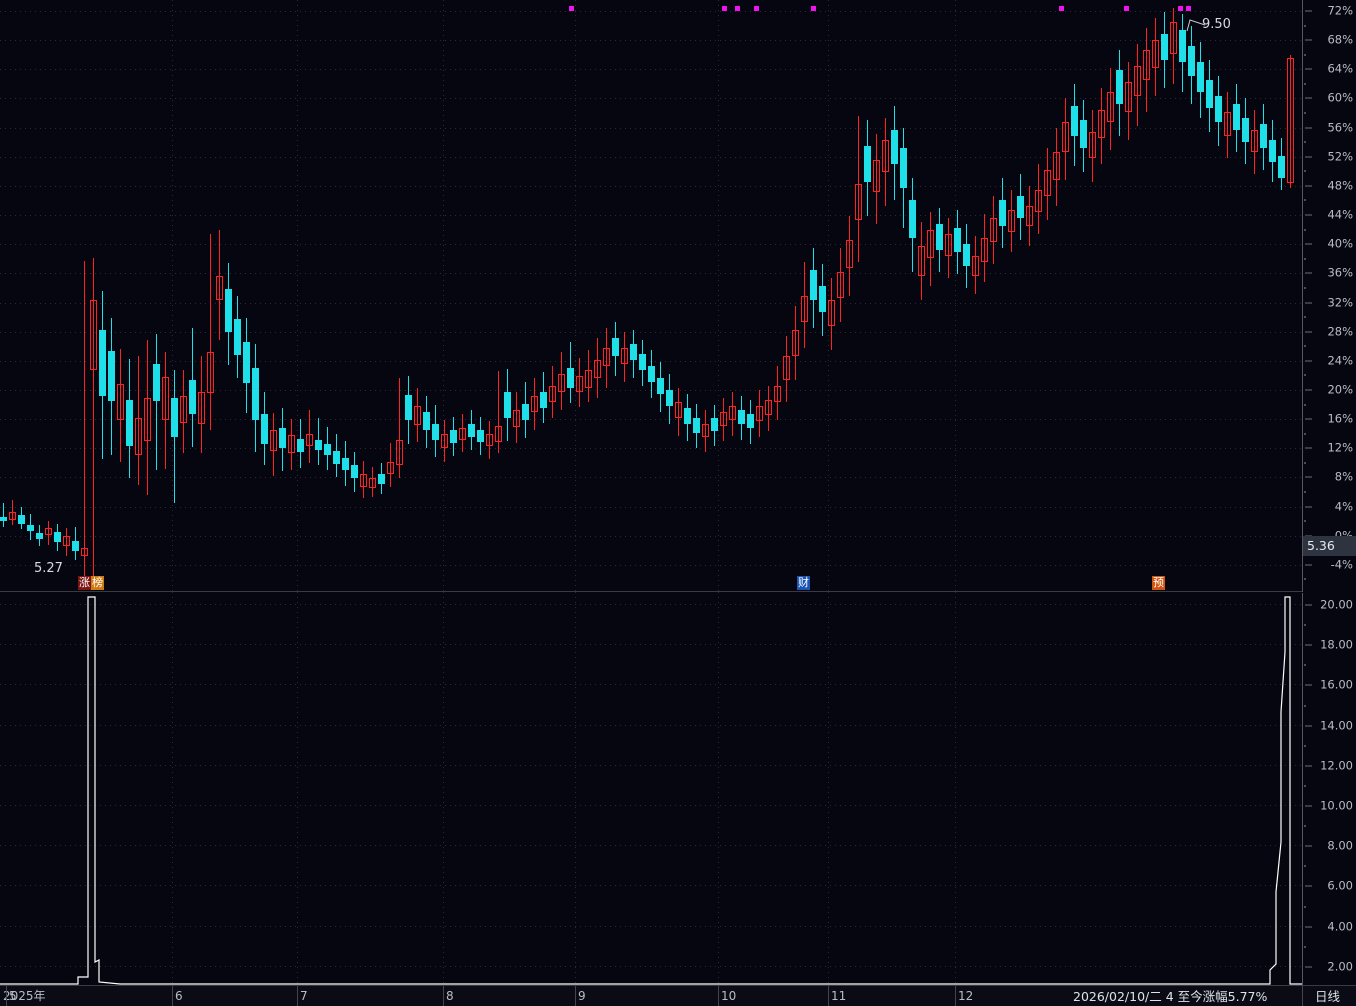 This screenshot has height=1006, width=1356. What do you see at coordinates (1341, 564) in the screenshot?
I see `price-axis-tick-label: -4%` at bounding box center [1341, 564].